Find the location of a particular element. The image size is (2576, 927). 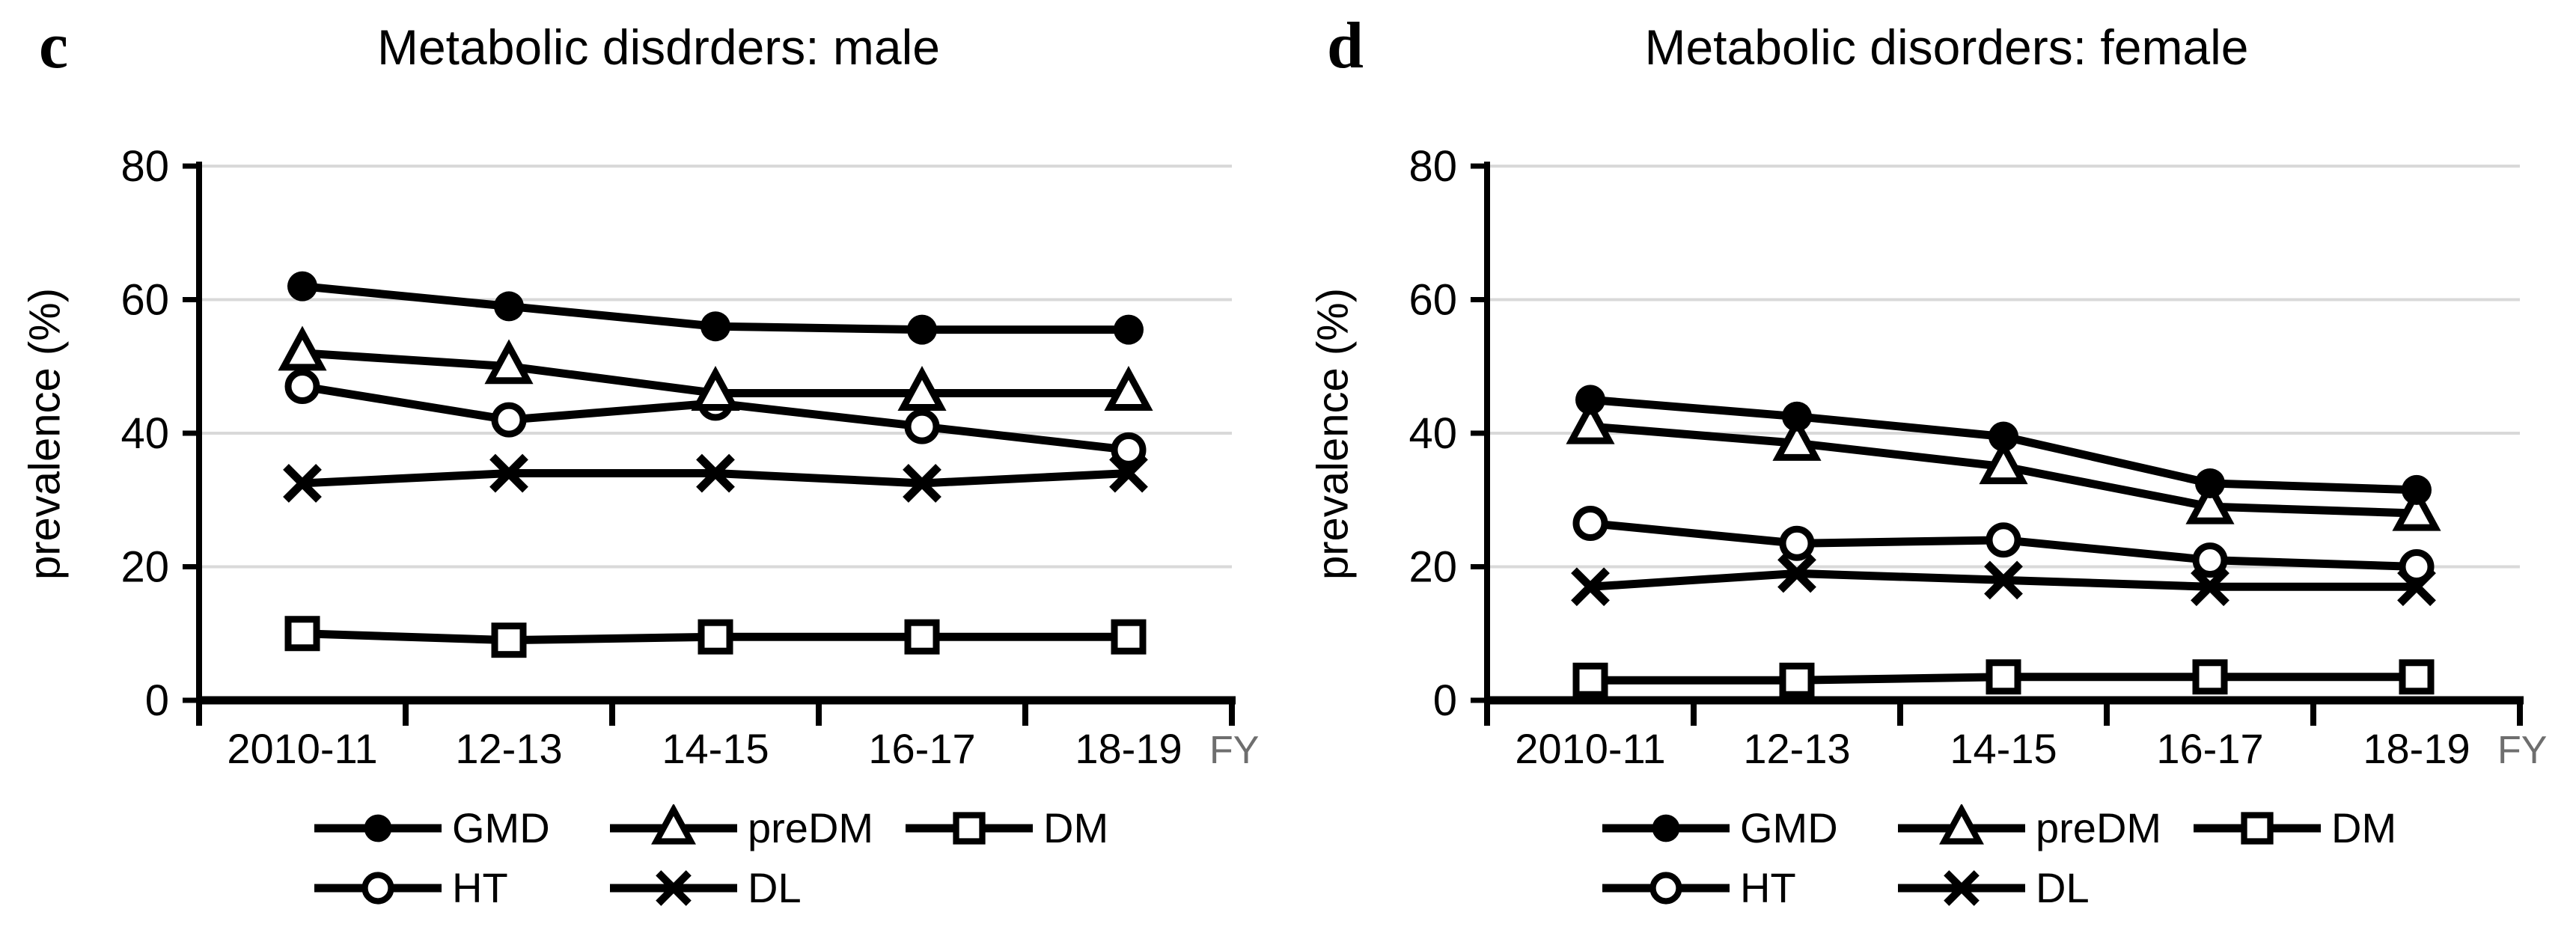

series-HT is located at coordinates (2003, 544).